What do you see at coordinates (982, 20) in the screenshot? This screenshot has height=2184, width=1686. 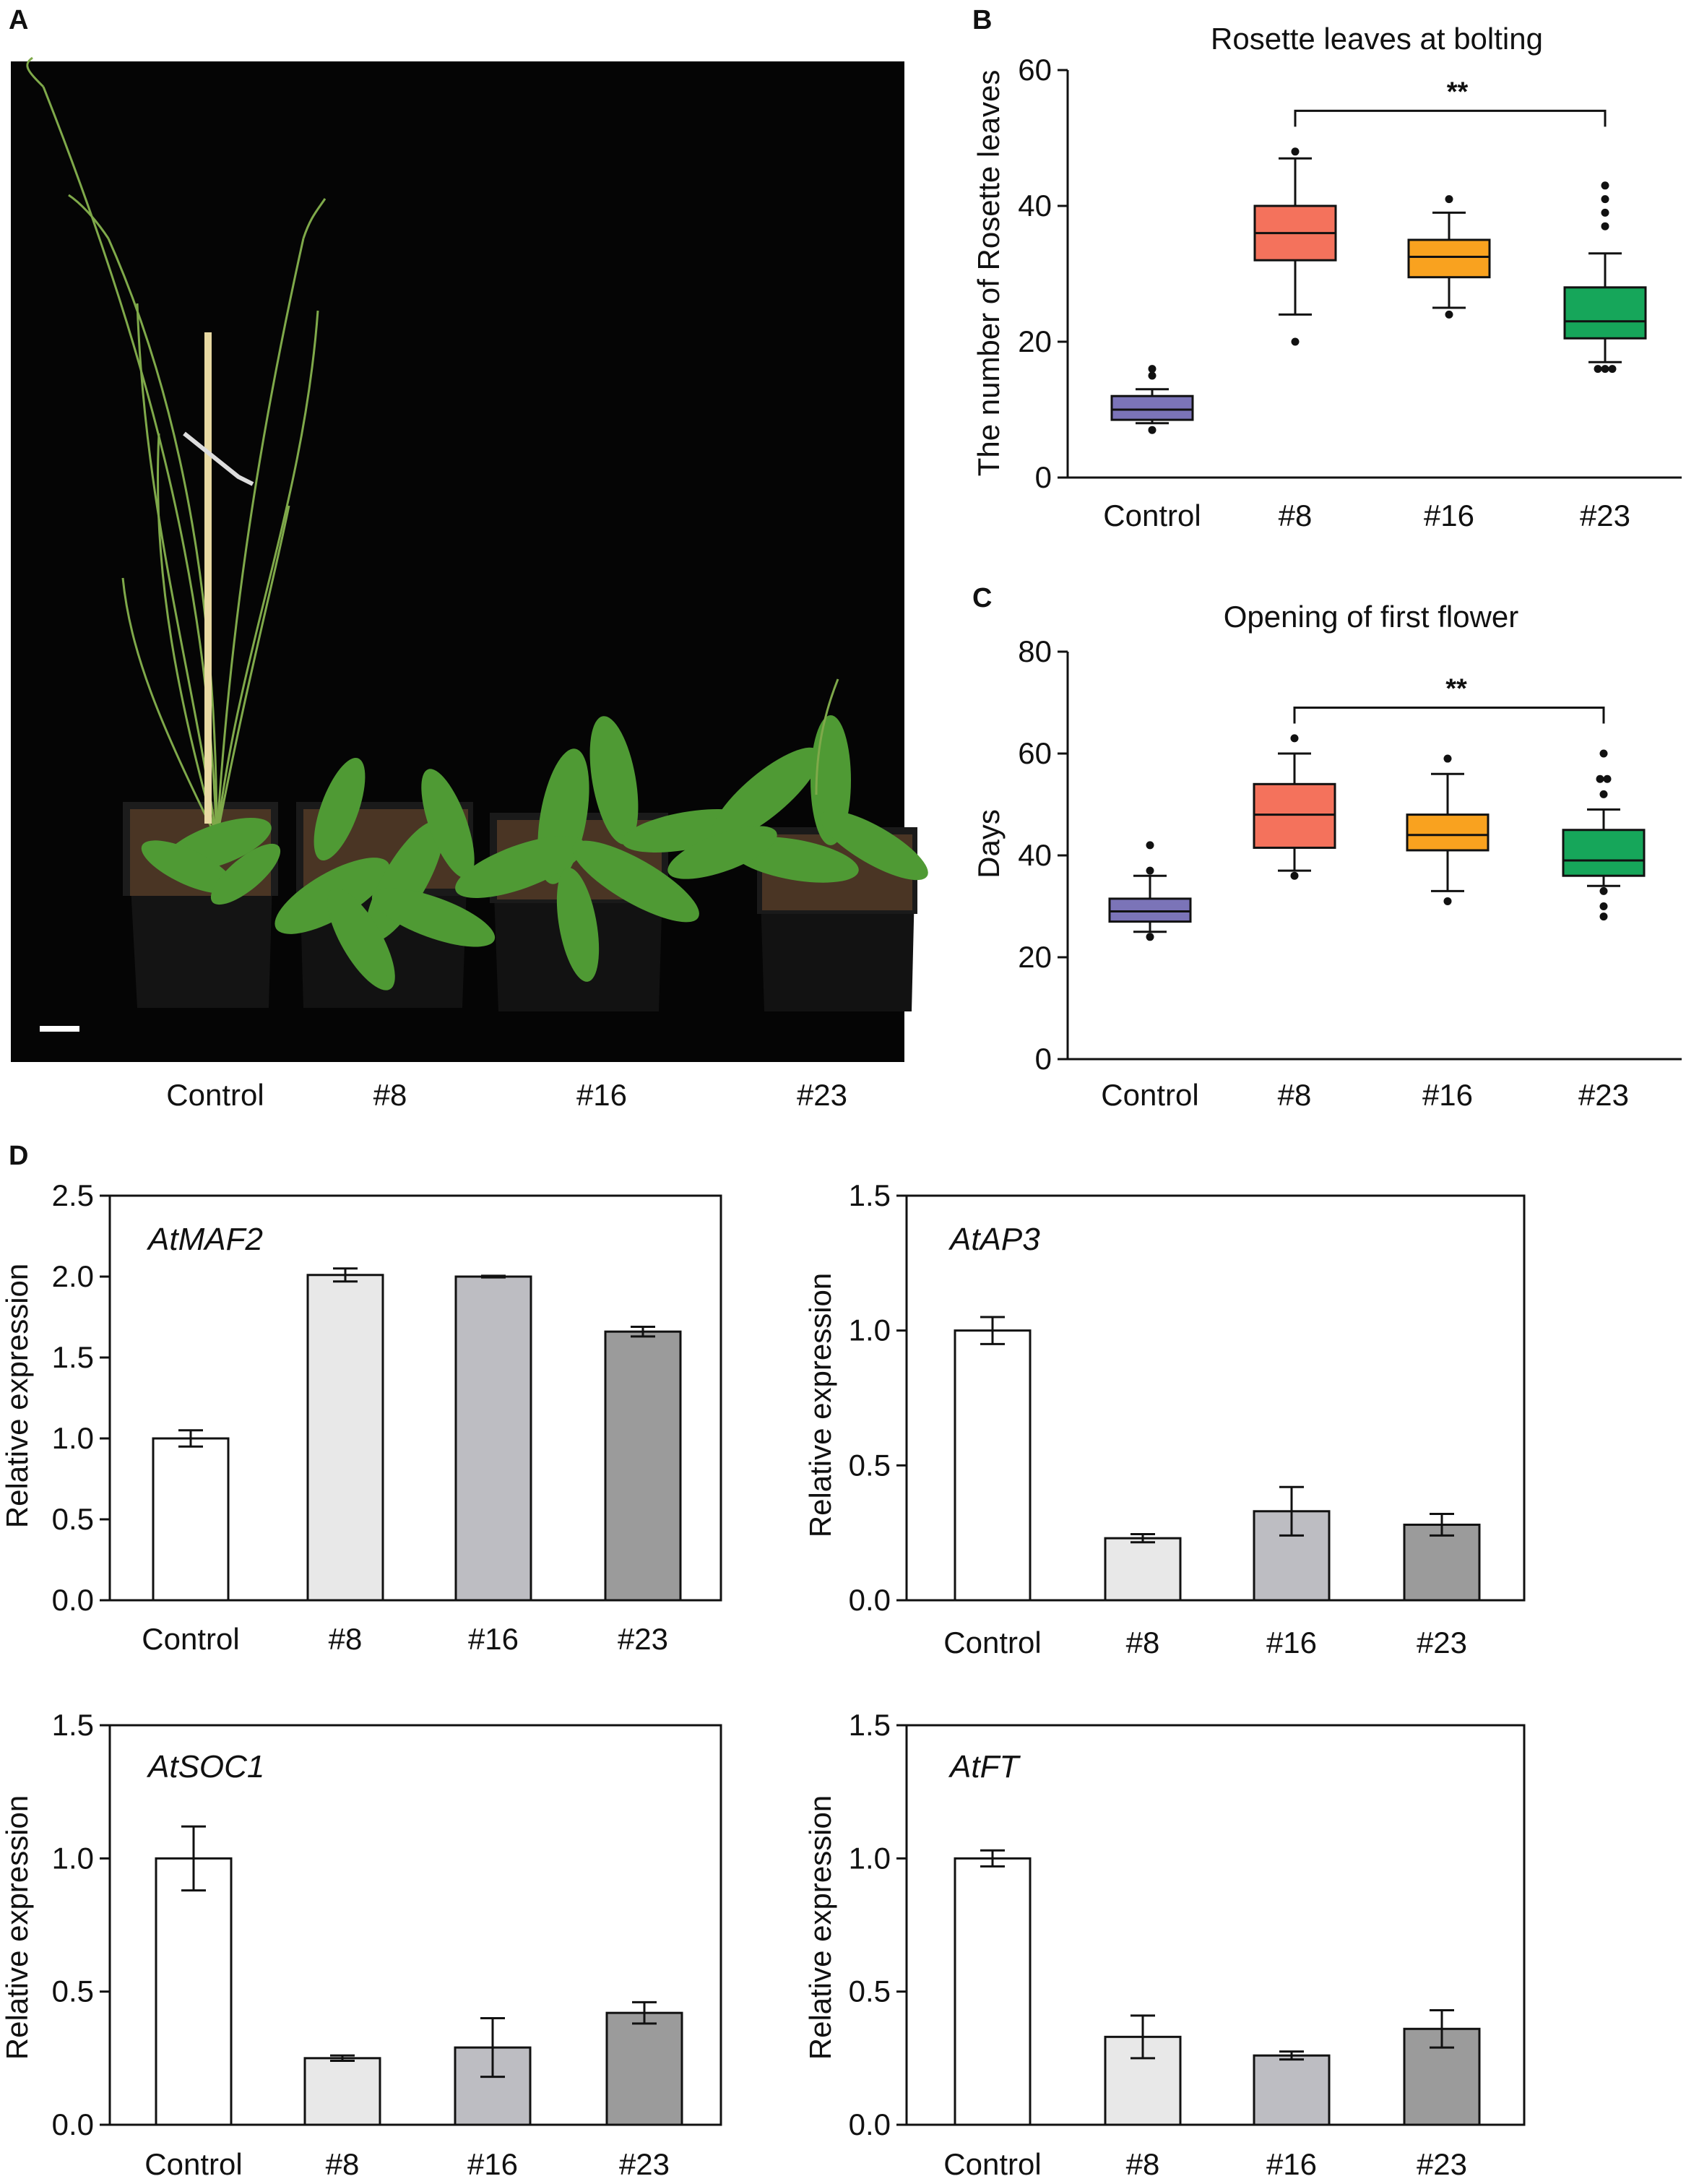 I see `panel-label-b: B` at bounding box center [982, 20].